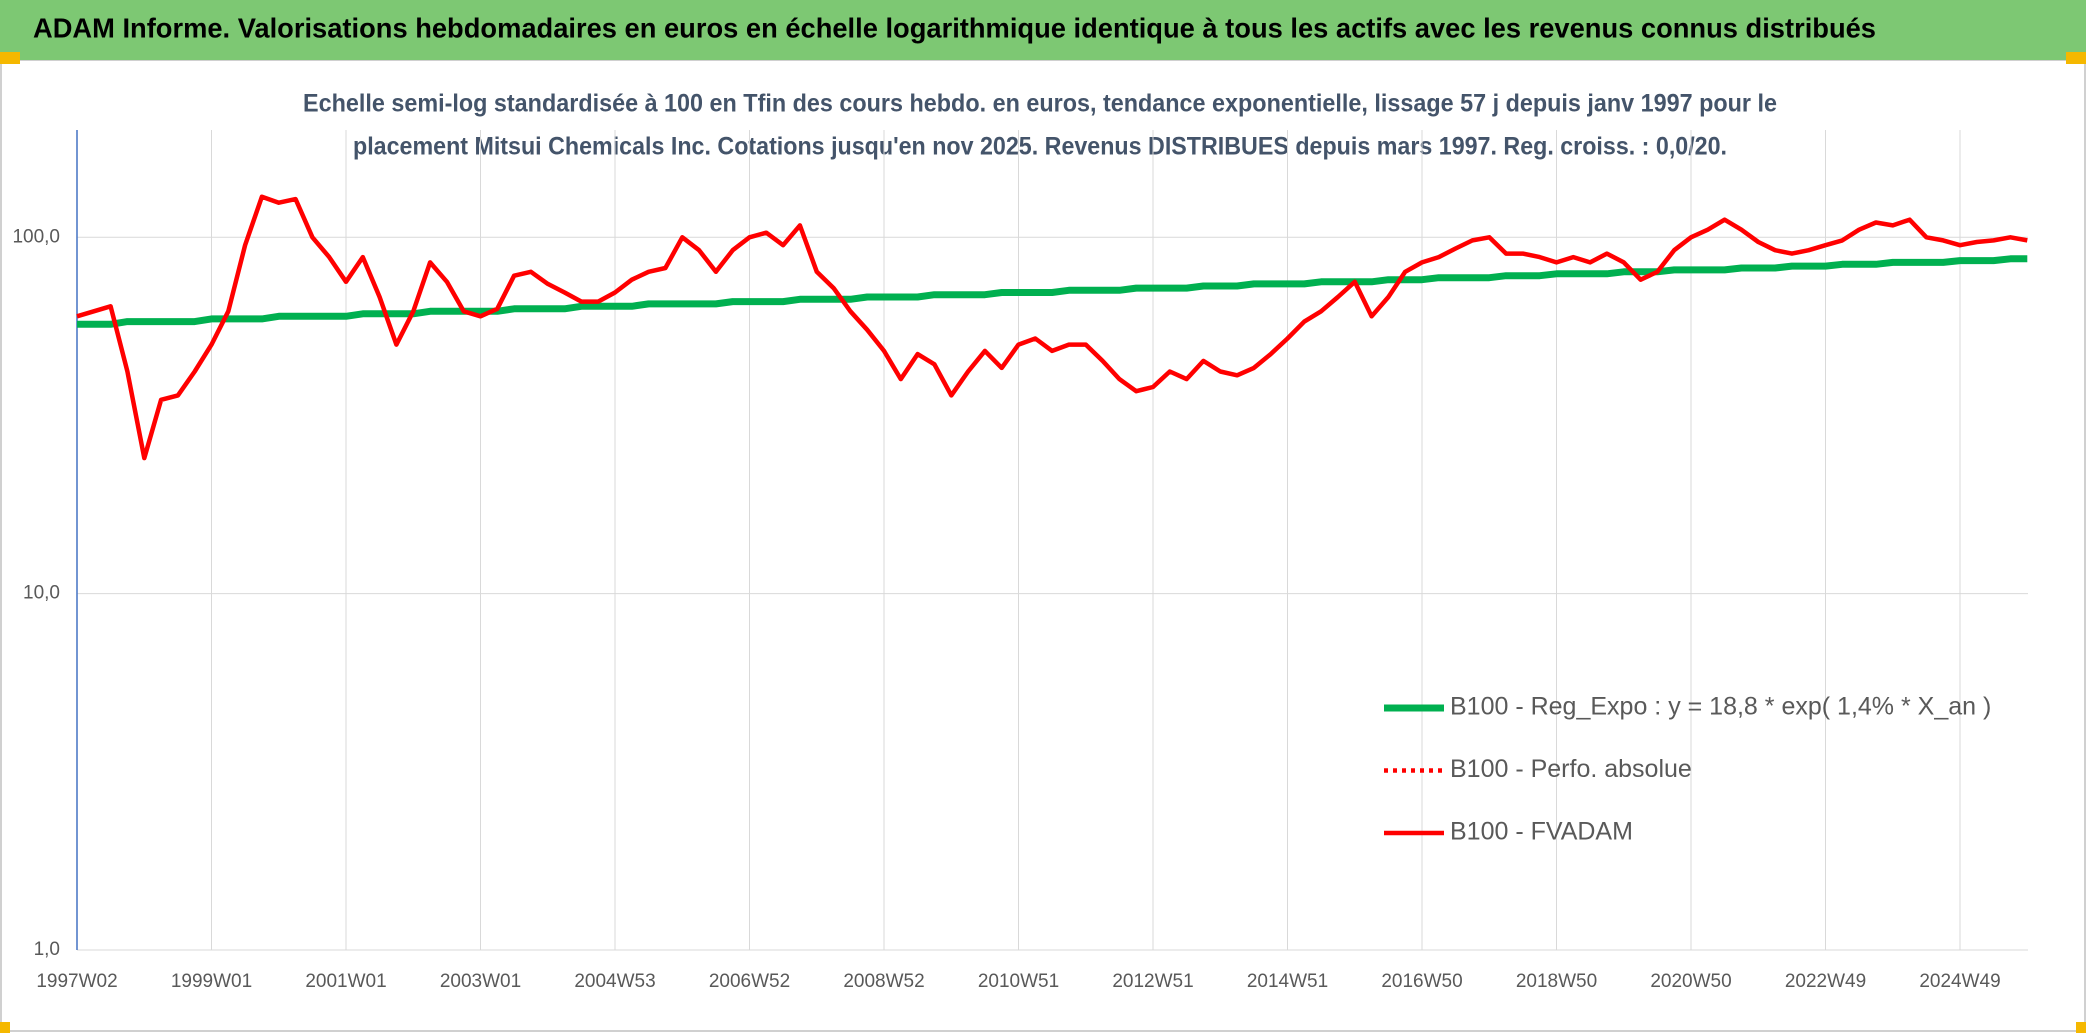  Describe the element at coordinates (1825, 981) in the screenshot. I see `x-tick-label: 2022W49` at that location.